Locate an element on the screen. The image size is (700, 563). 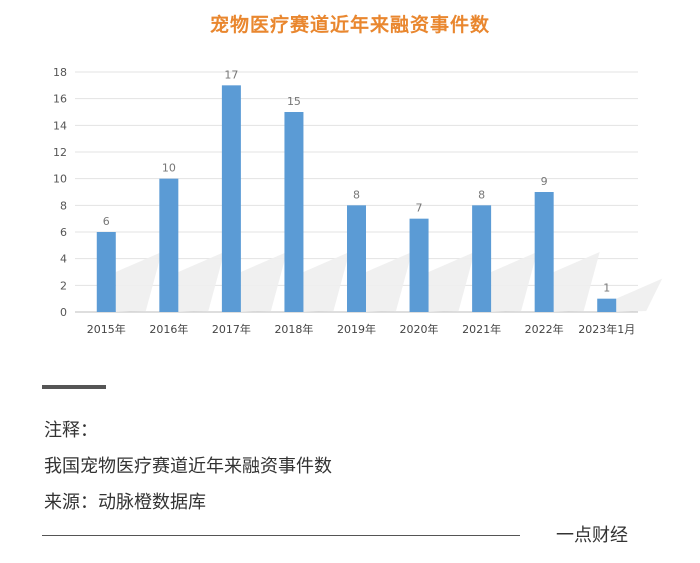
notes-heading: 注释： is located at coordinates (71, 430).